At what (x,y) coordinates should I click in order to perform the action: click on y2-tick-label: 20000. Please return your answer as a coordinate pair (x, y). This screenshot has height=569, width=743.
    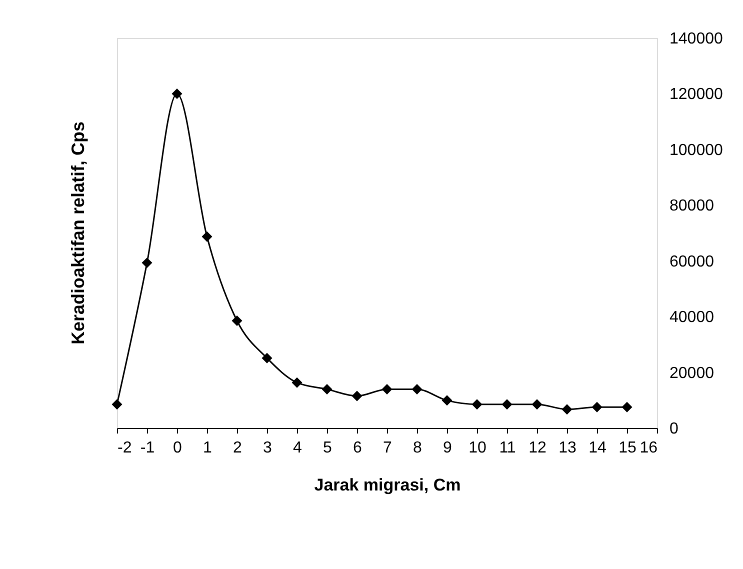
    Looking at the image, I should click on (692, 373).